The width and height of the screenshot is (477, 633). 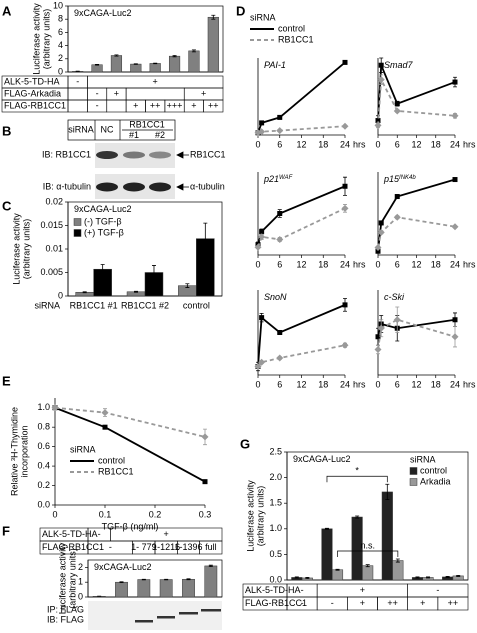 I want to click on x-tick-label: 0, so click(x=377, y=264).